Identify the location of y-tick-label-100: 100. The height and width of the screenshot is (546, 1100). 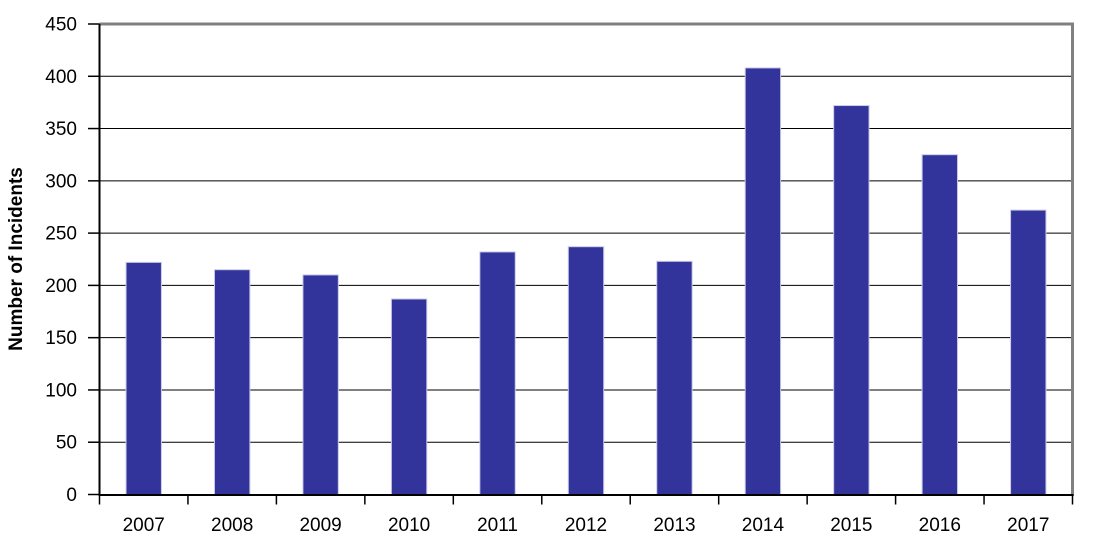
(61, 390).